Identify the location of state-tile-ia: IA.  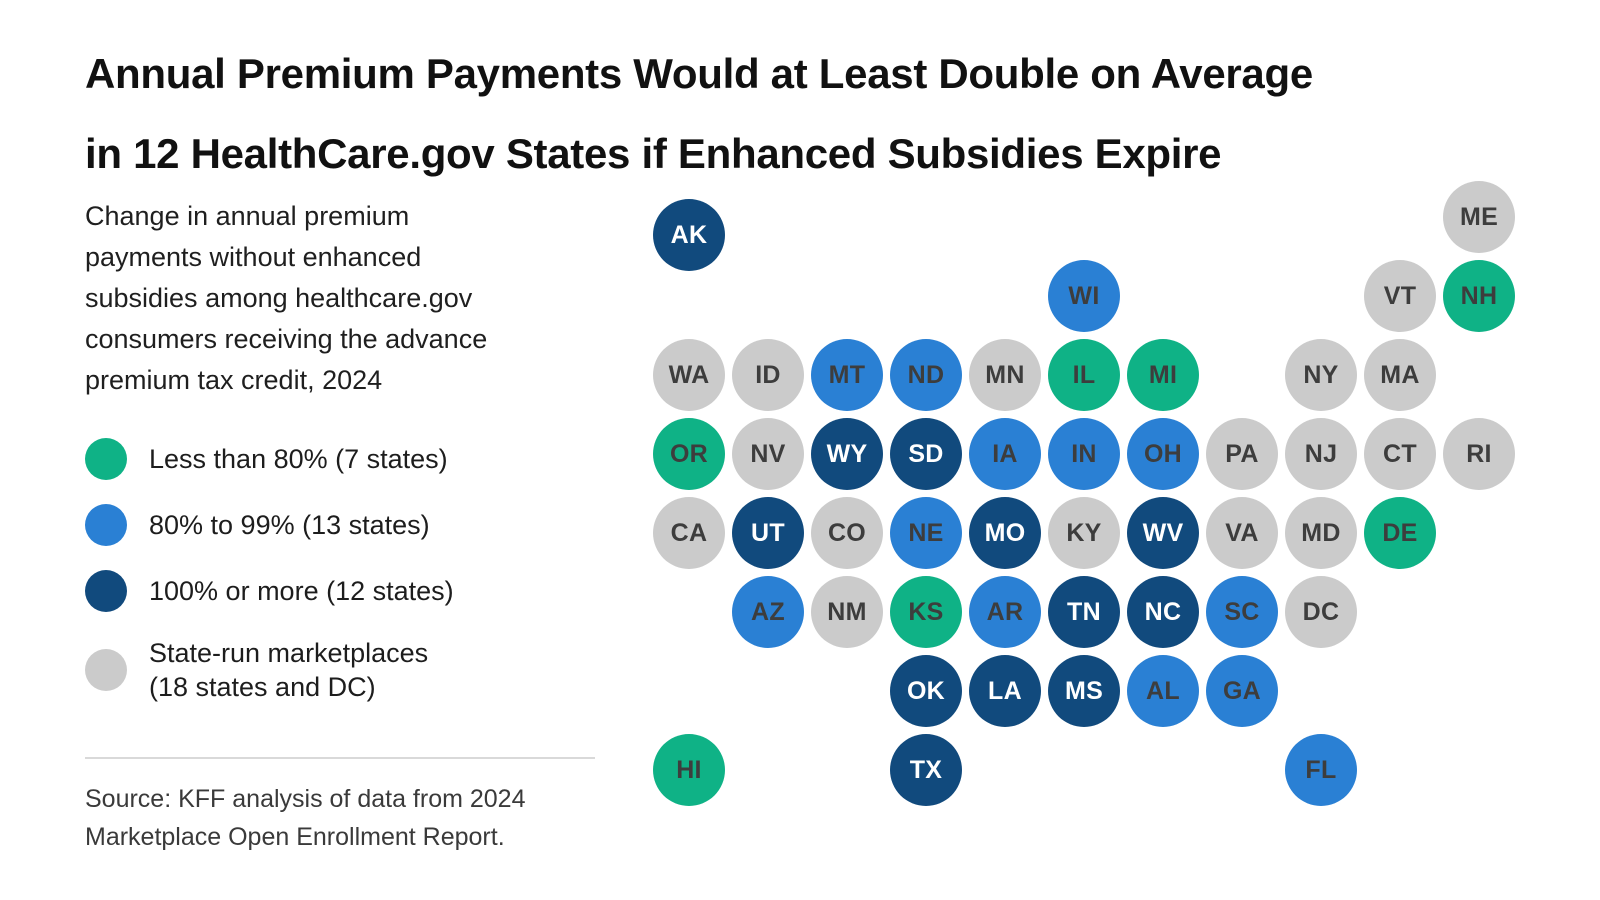
(1005, 454).